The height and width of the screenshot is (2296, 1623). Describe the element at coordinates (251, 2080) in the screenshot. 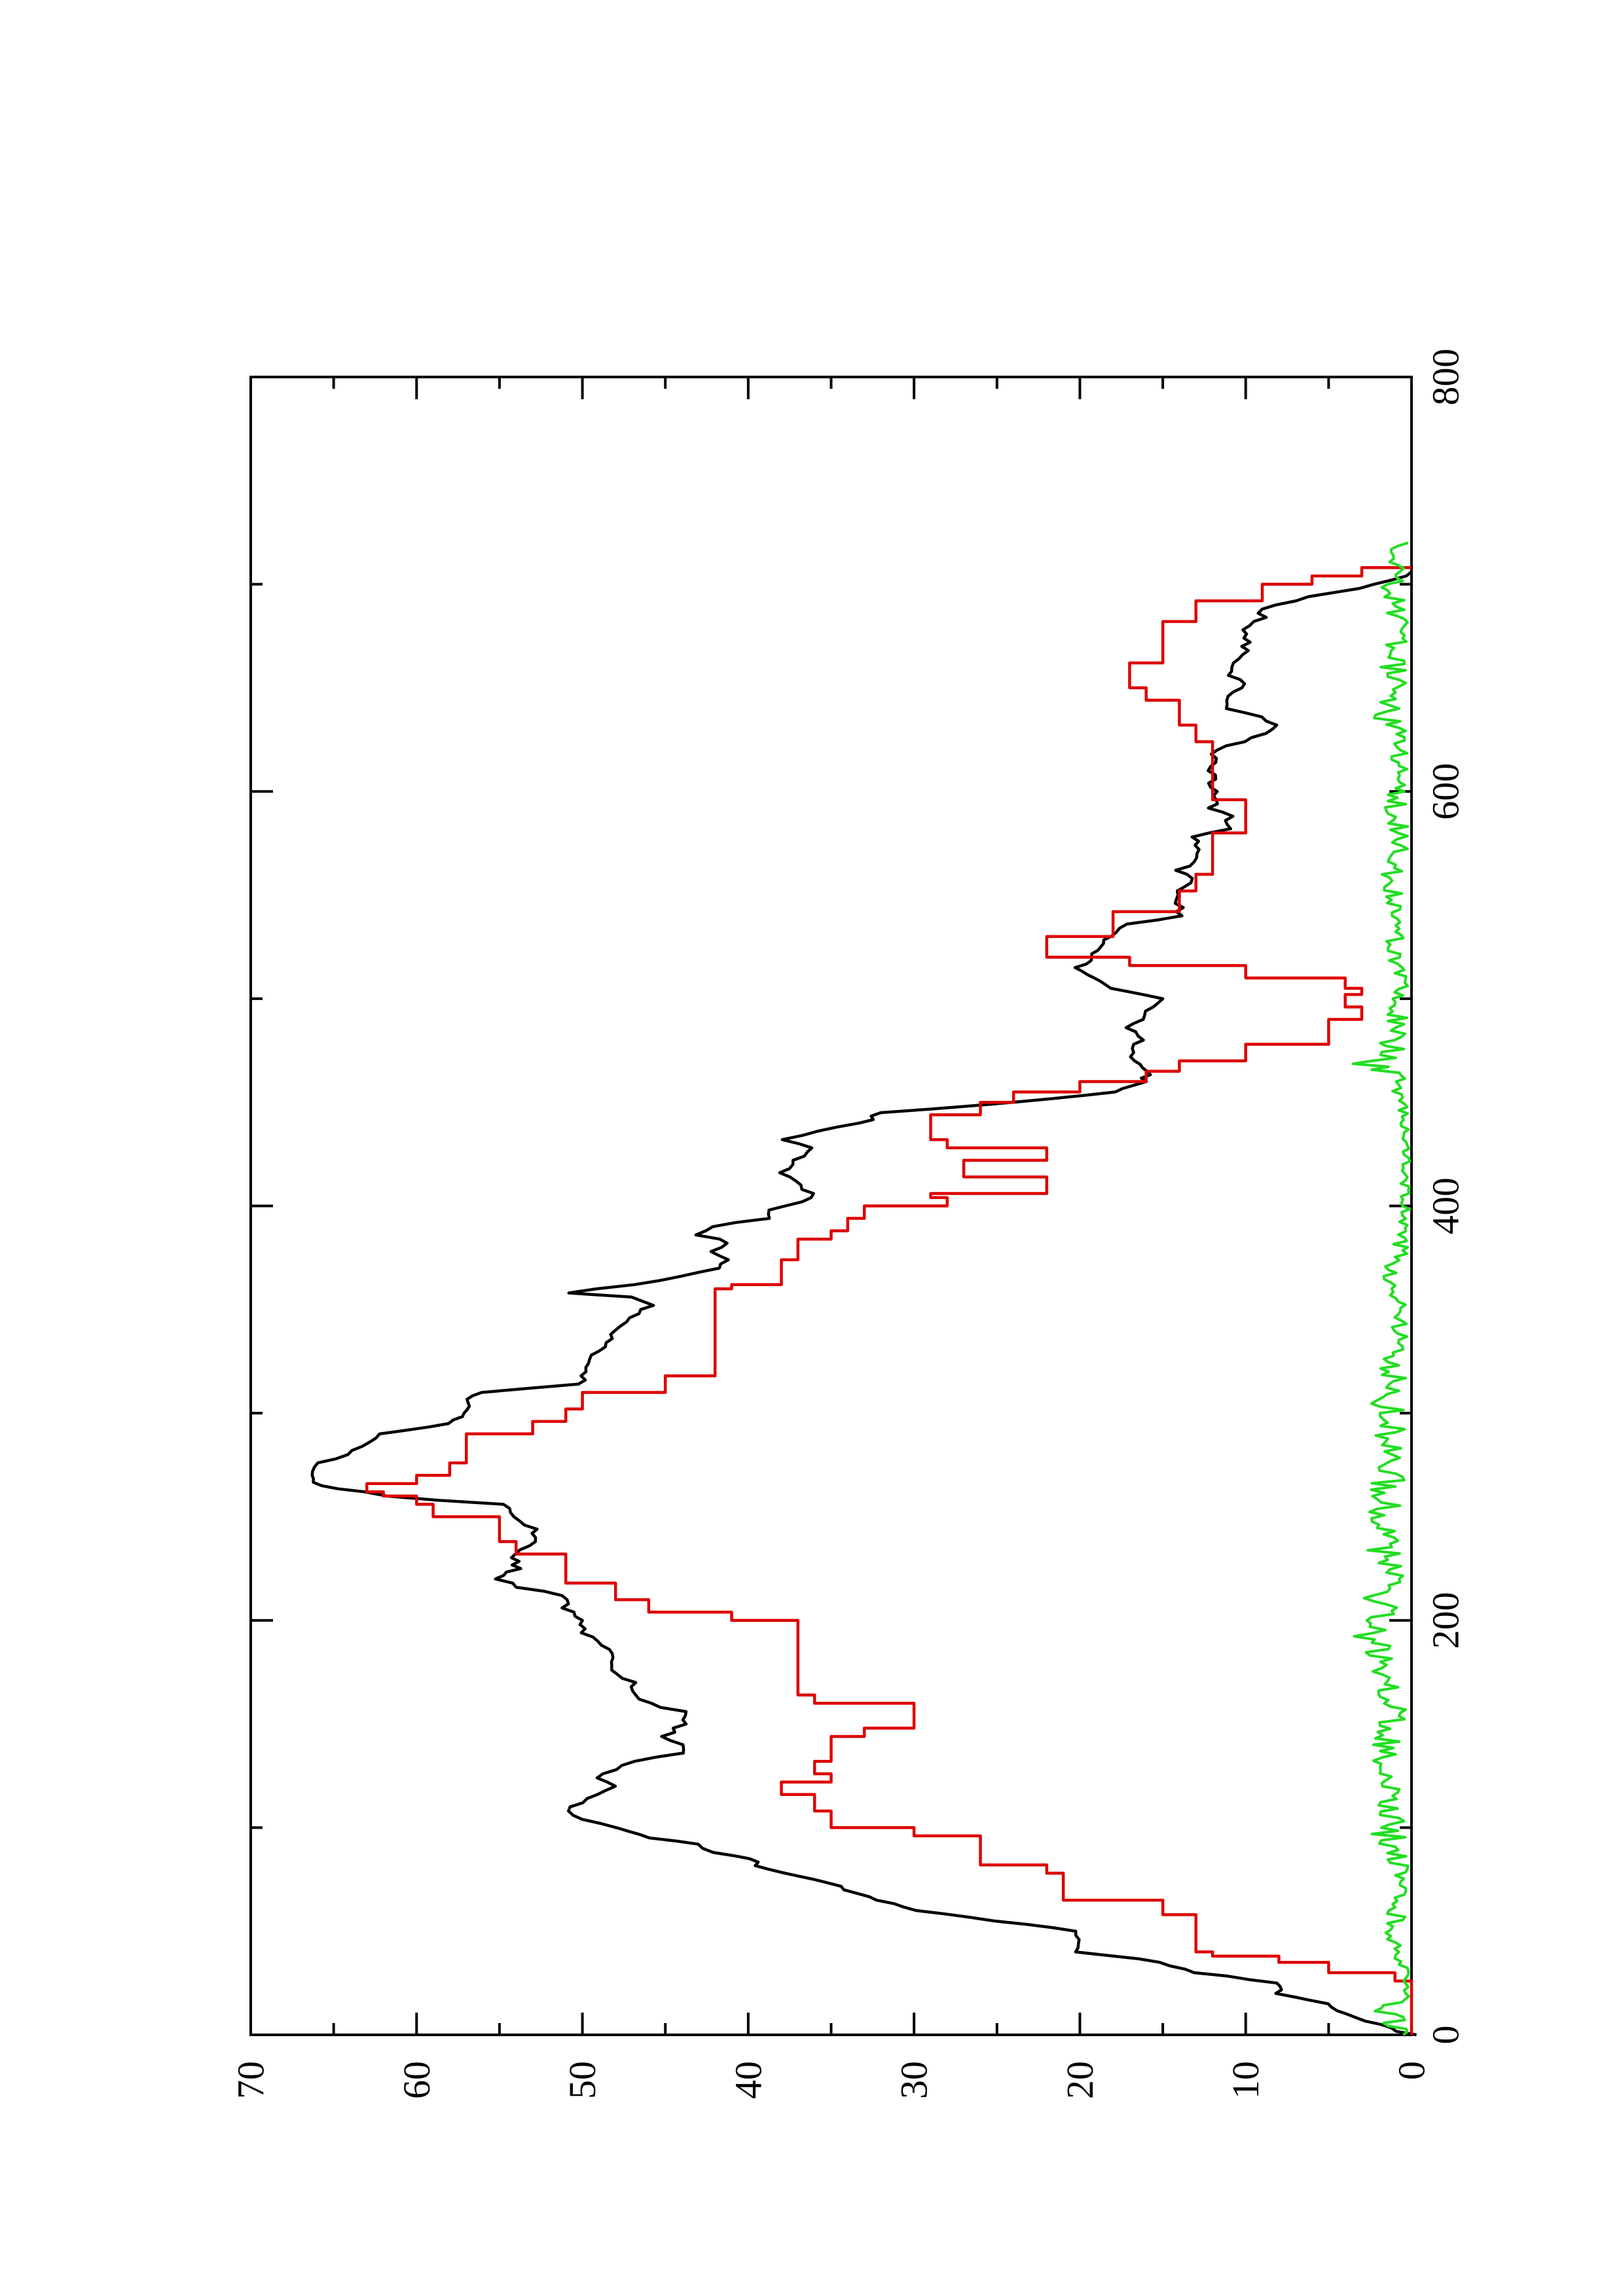

I see `y-tick-label: 70` at that location.